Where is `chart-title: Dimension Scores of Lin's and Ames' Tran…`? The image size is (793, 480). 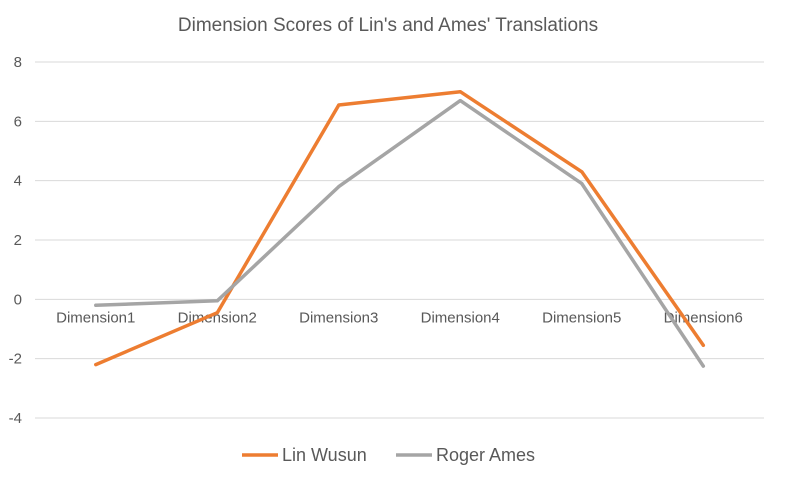 chart-title: Dimension Scores of Lin's and Ames' Tran… is located at coordinates (388, 25).